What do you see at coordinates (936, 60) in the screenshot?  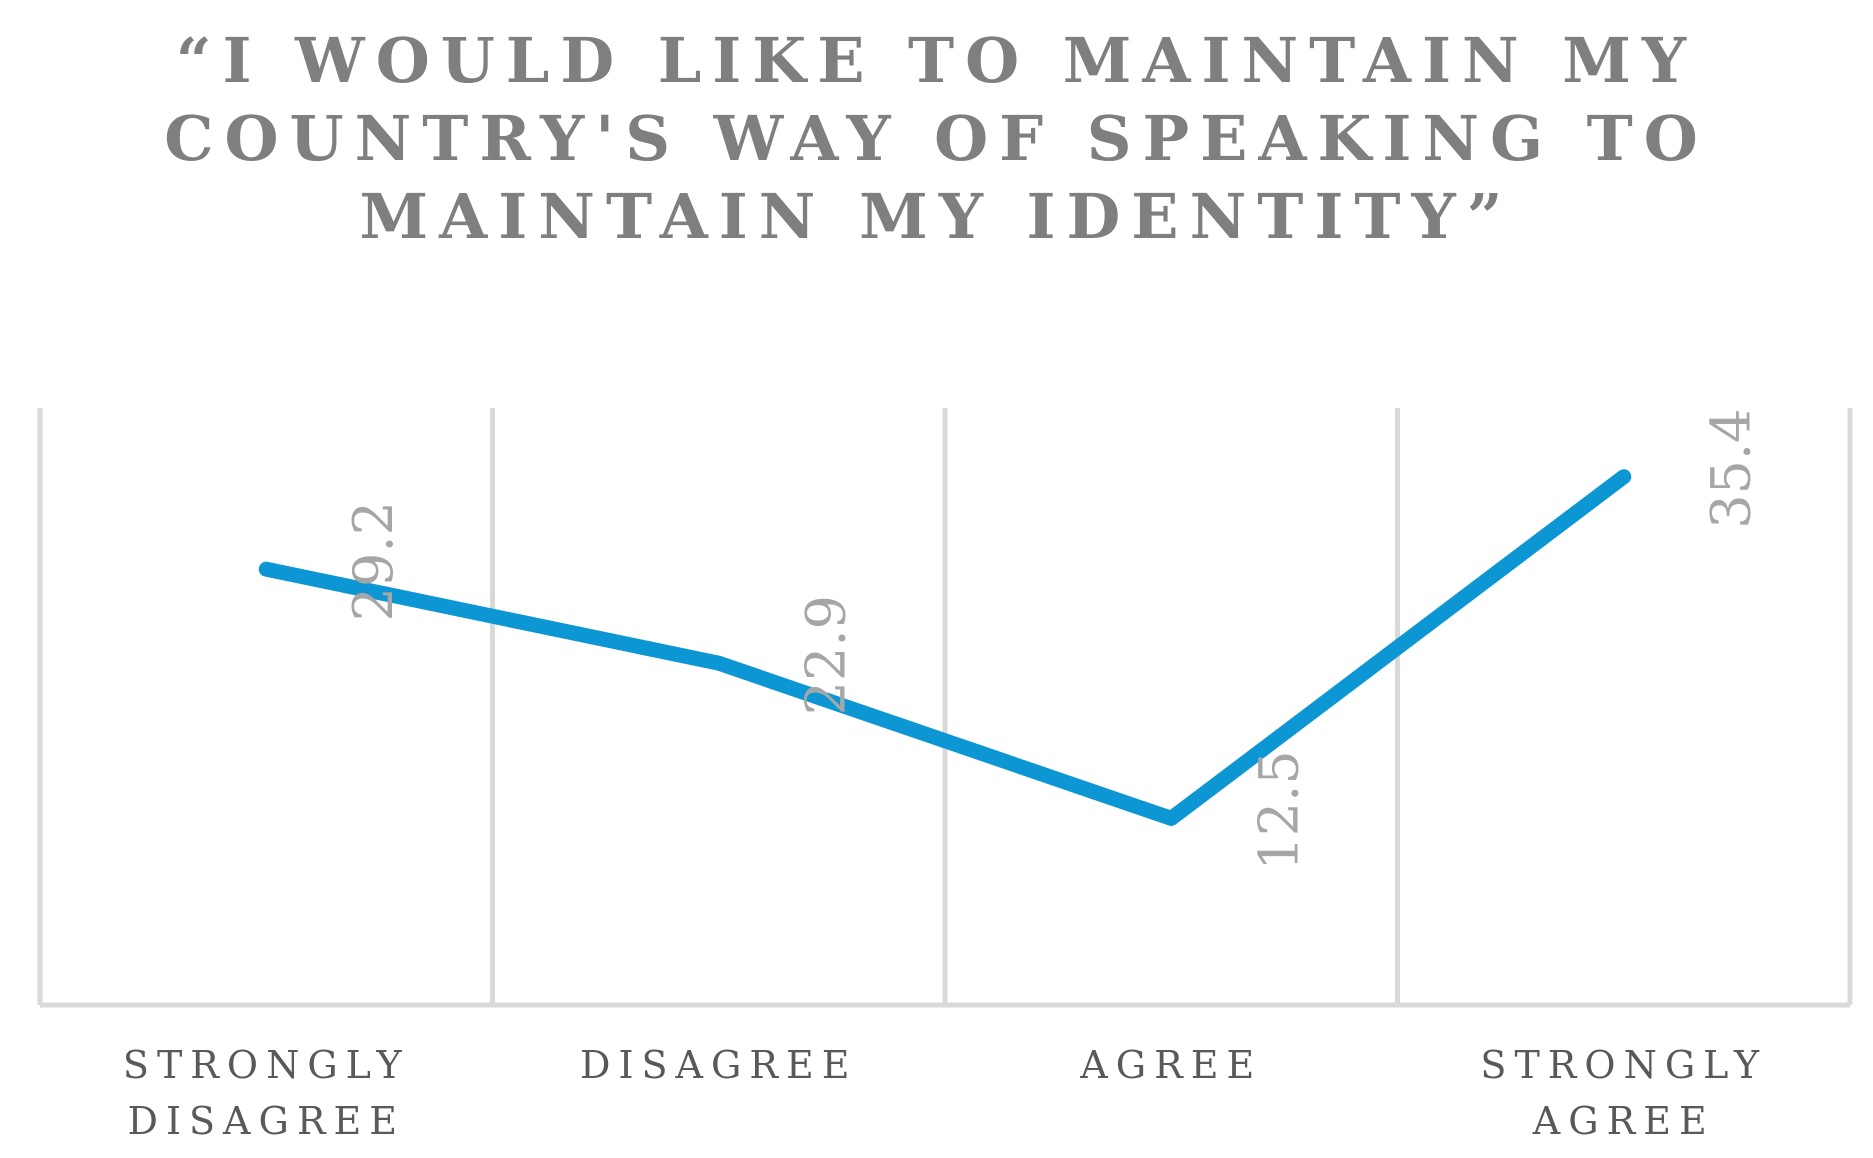 I see `chart-title-line-1: “I WOULD LIKE TO MAINTAIN MY` at bounding box center [936, 60].